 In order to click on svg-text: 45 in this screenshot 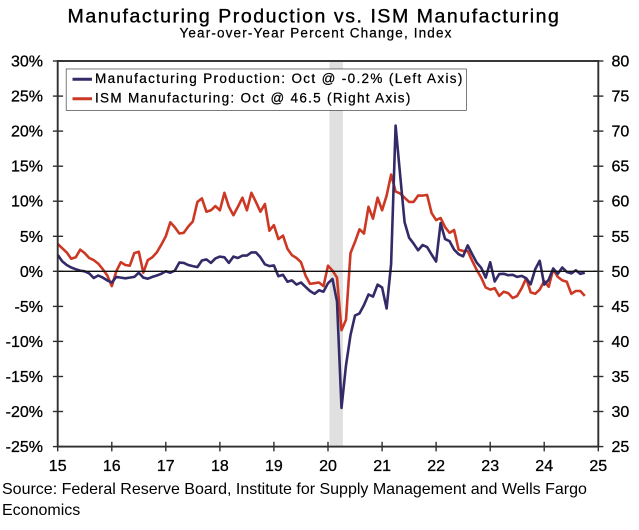, I will do `click(621, 307)`.